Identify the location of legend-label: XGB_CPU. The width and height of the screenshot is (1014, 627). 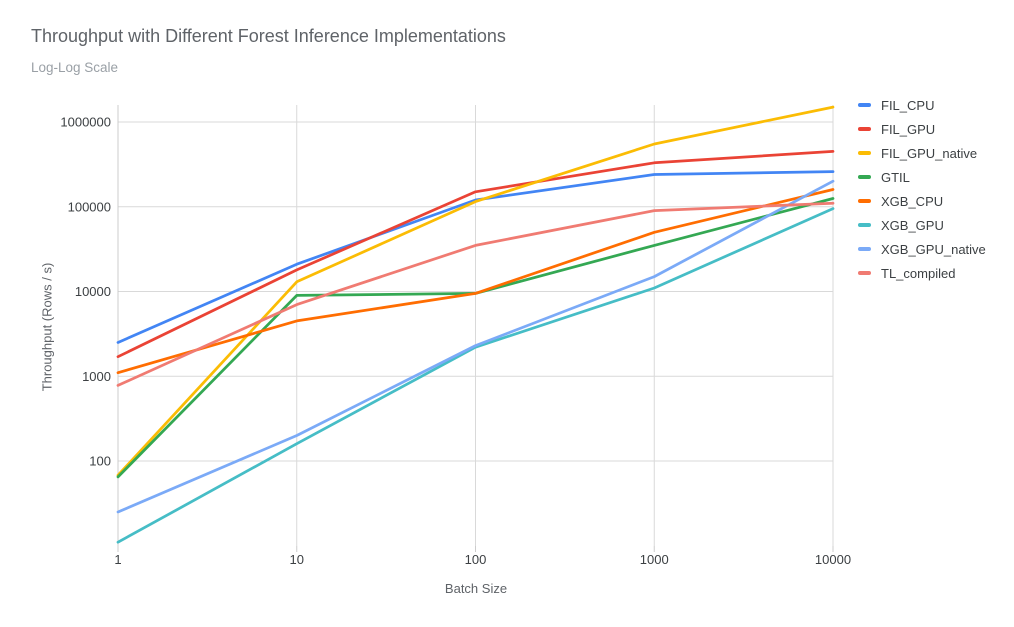
(912, 201).